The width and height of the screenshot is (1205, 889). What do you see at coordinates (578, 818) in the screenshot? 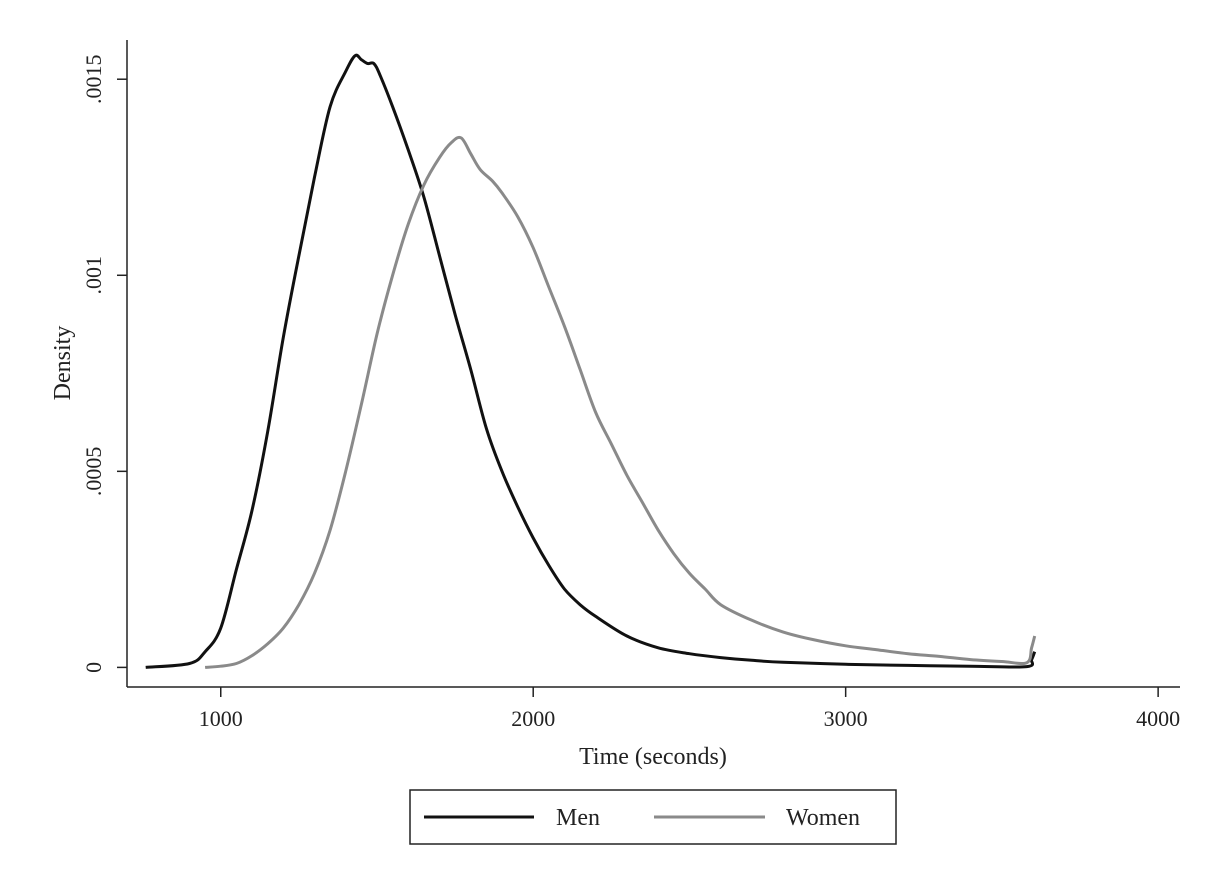
I see `legend-label-men: Men` at bounding box center [578, 818].